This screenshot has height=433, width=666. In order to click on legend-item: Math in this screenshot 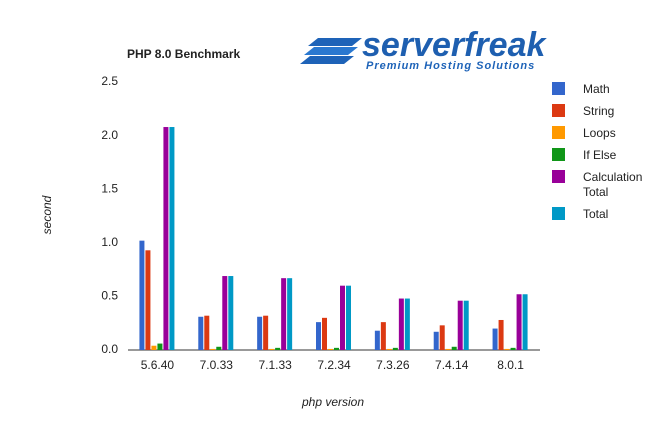, I will do `click(607, 89)`.